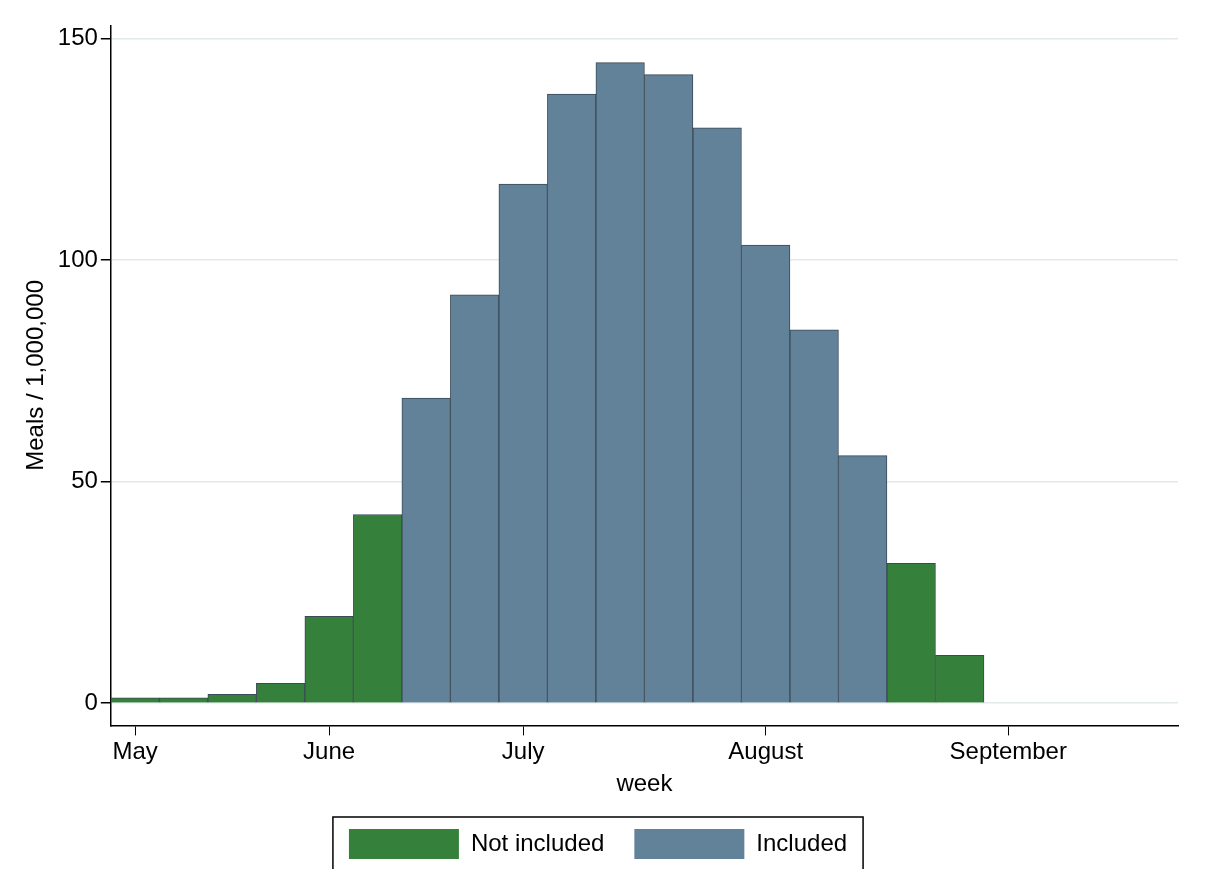 This screenshot has height=877, width=1206. Describe the element at coordinates (644, 783) in the screenshot. I see `x-axis-title: week` at that location.